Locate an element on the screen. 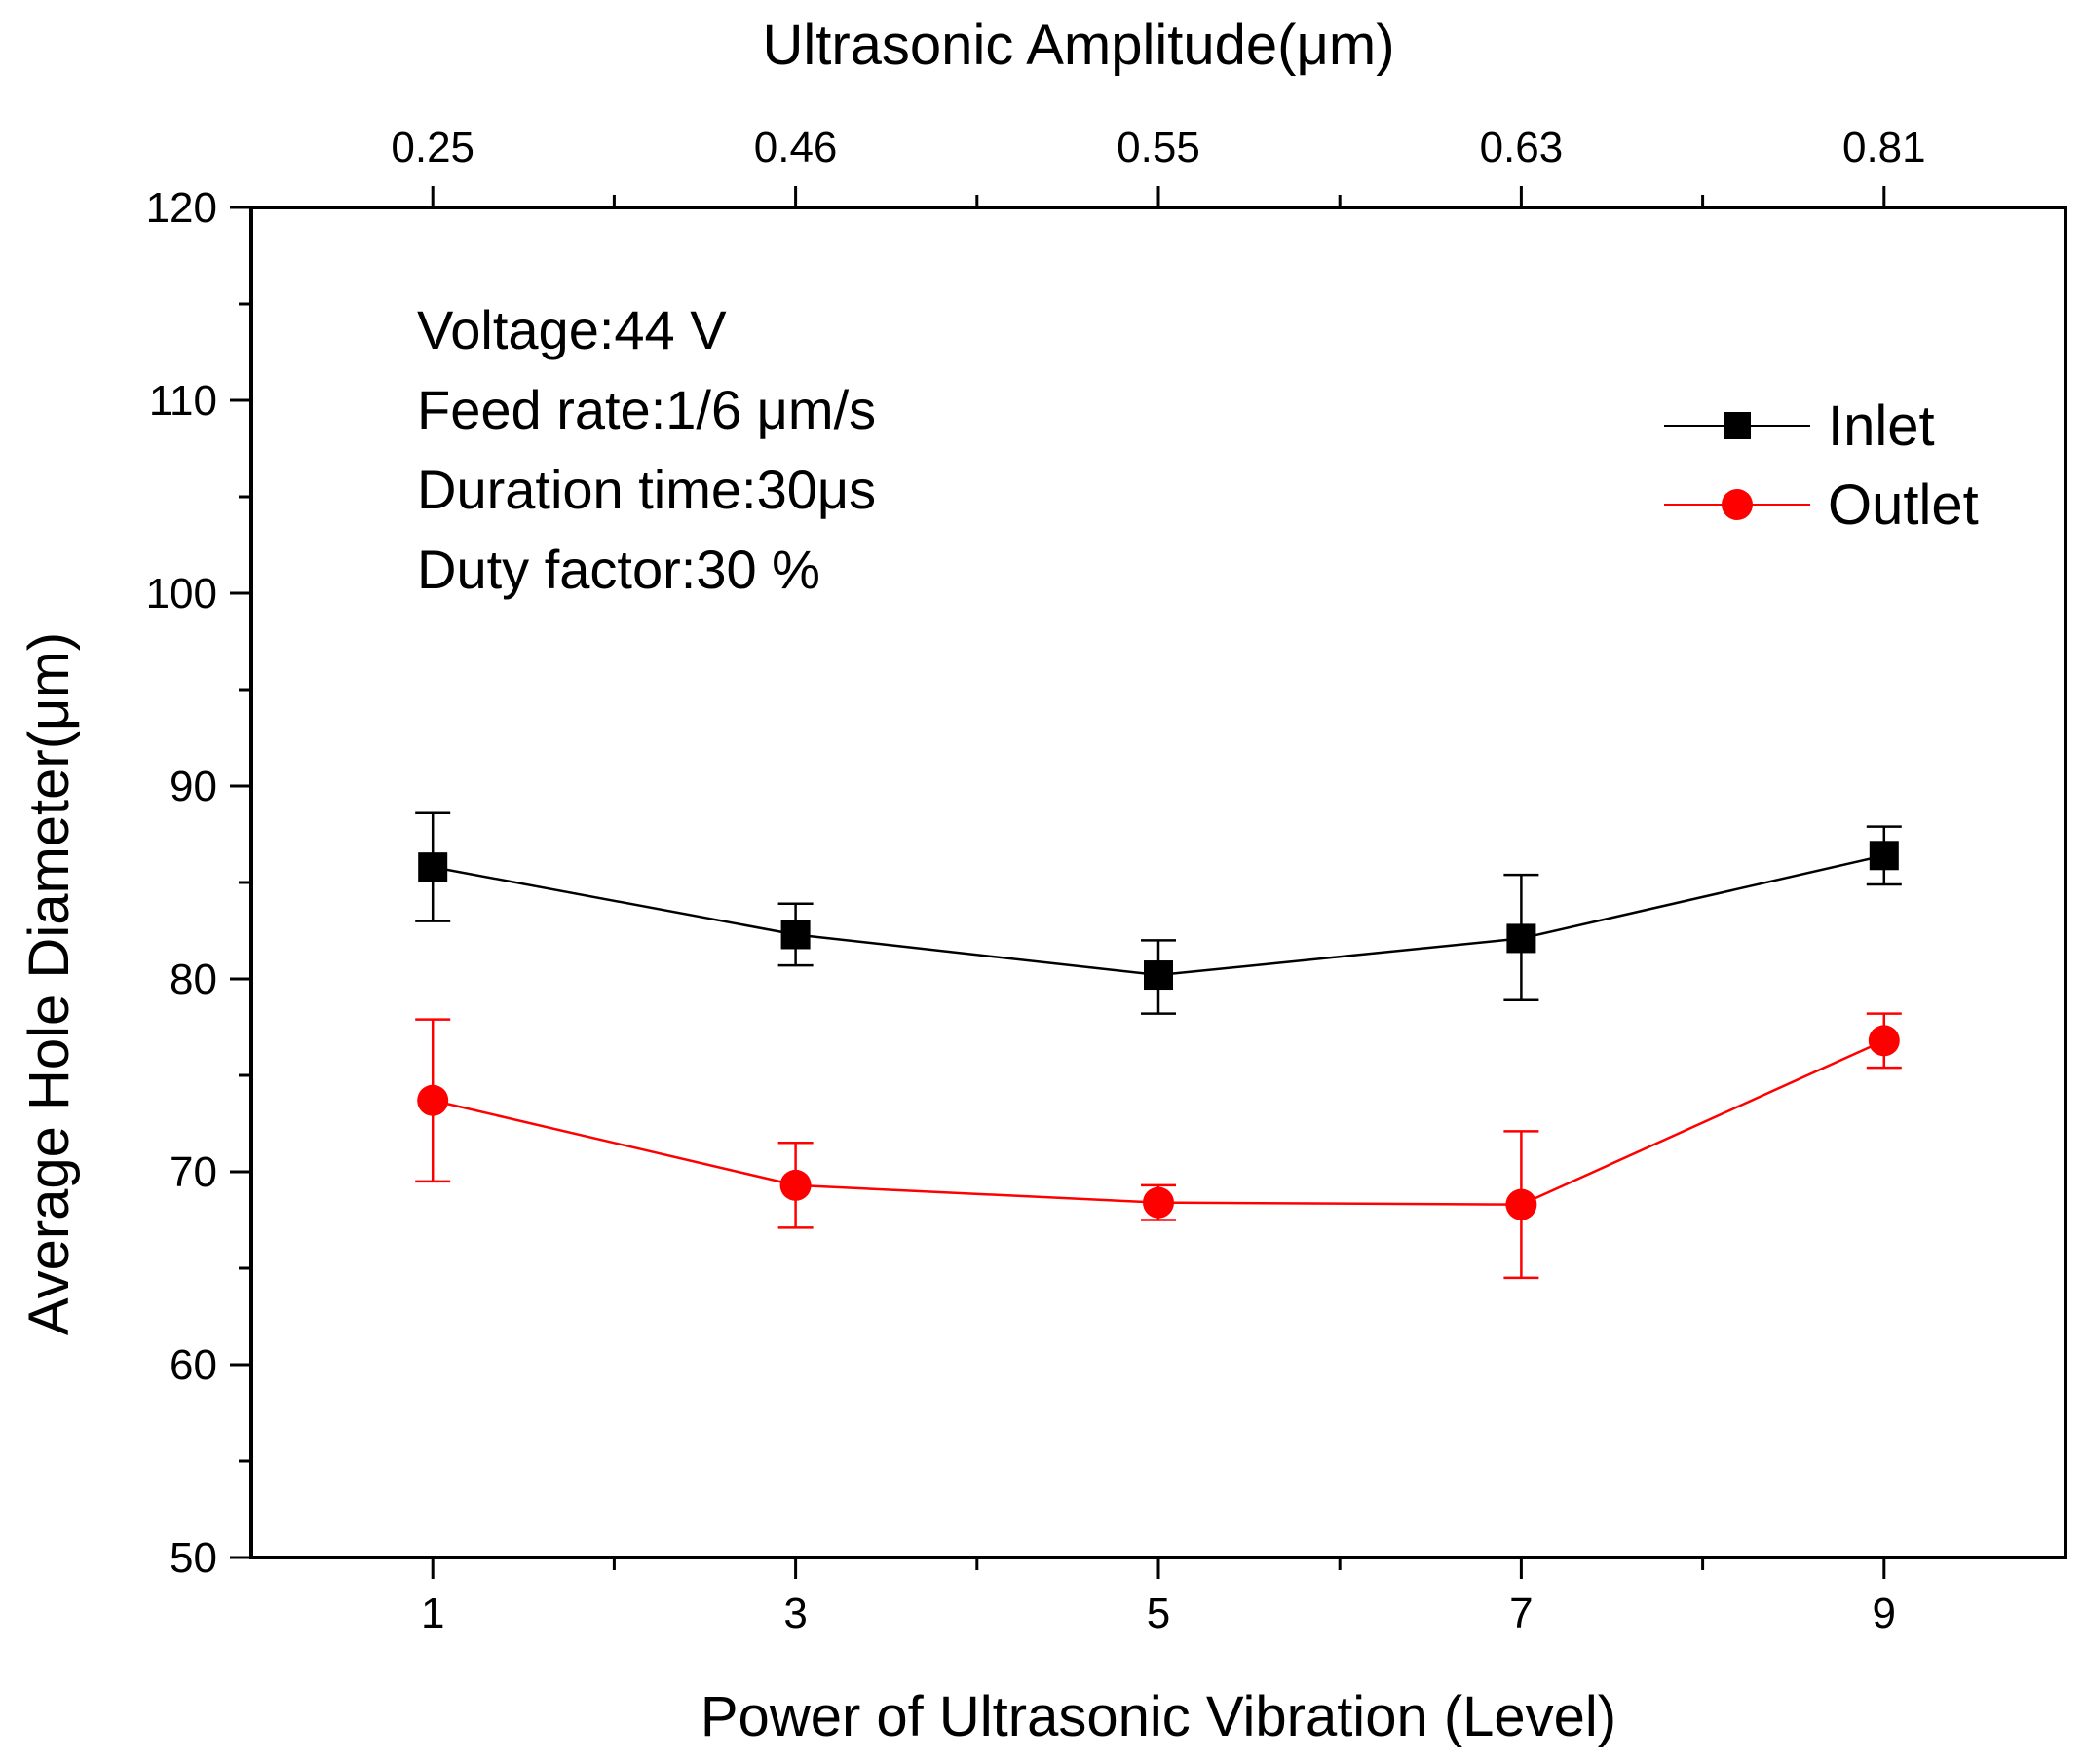 The width and height of the screenshot is (2084, 1764). legend-outlet-label: Outlet is located at coordinates (1903, 505).